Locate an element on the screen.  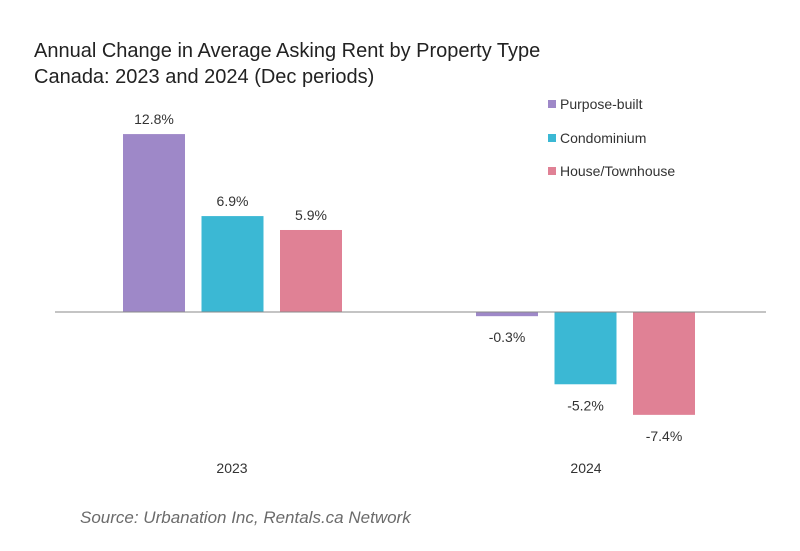
data-label: -5.2% is located at coordinates (585, 405).